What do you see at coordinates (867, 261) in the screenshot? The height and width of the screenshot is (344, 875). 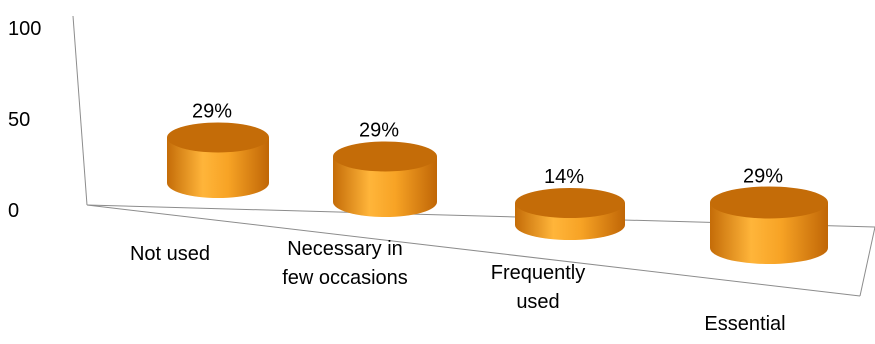 I see `floor-right-line` at bounding box center [867, 261].